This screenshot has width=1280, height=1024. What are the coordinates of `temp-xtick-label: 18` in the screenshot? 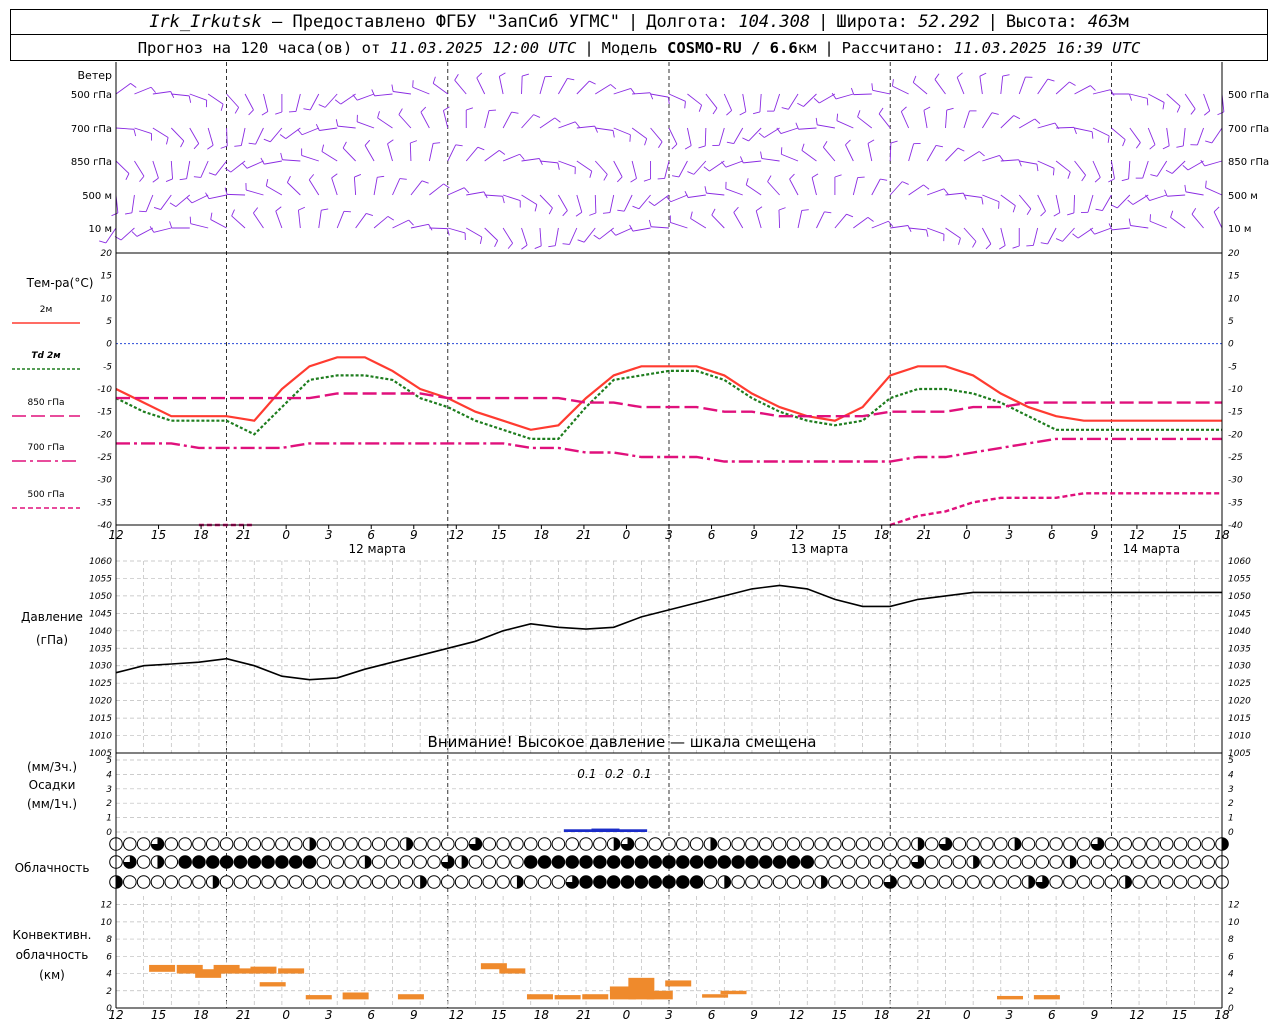 It's located at (882, 535).